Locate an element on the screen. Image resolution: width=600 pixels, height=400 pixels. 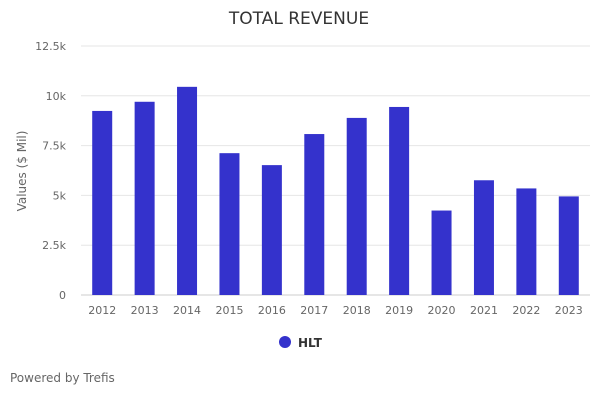
x-tick-label: 2012 is located at coordinates (102, 310).